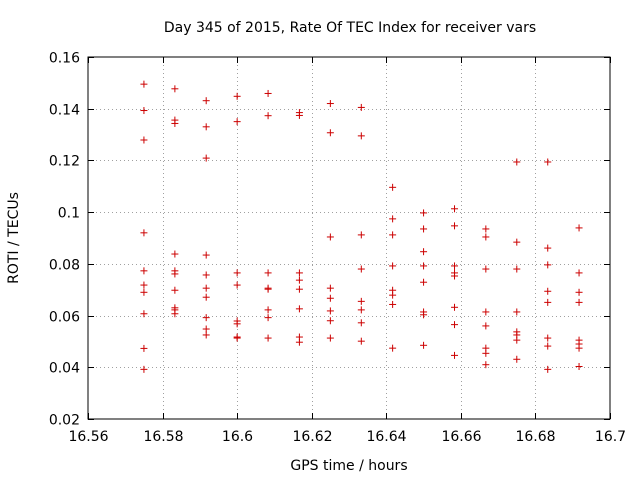  I want to click on x-axis-label: GPS time / hours, so click(348, 466).